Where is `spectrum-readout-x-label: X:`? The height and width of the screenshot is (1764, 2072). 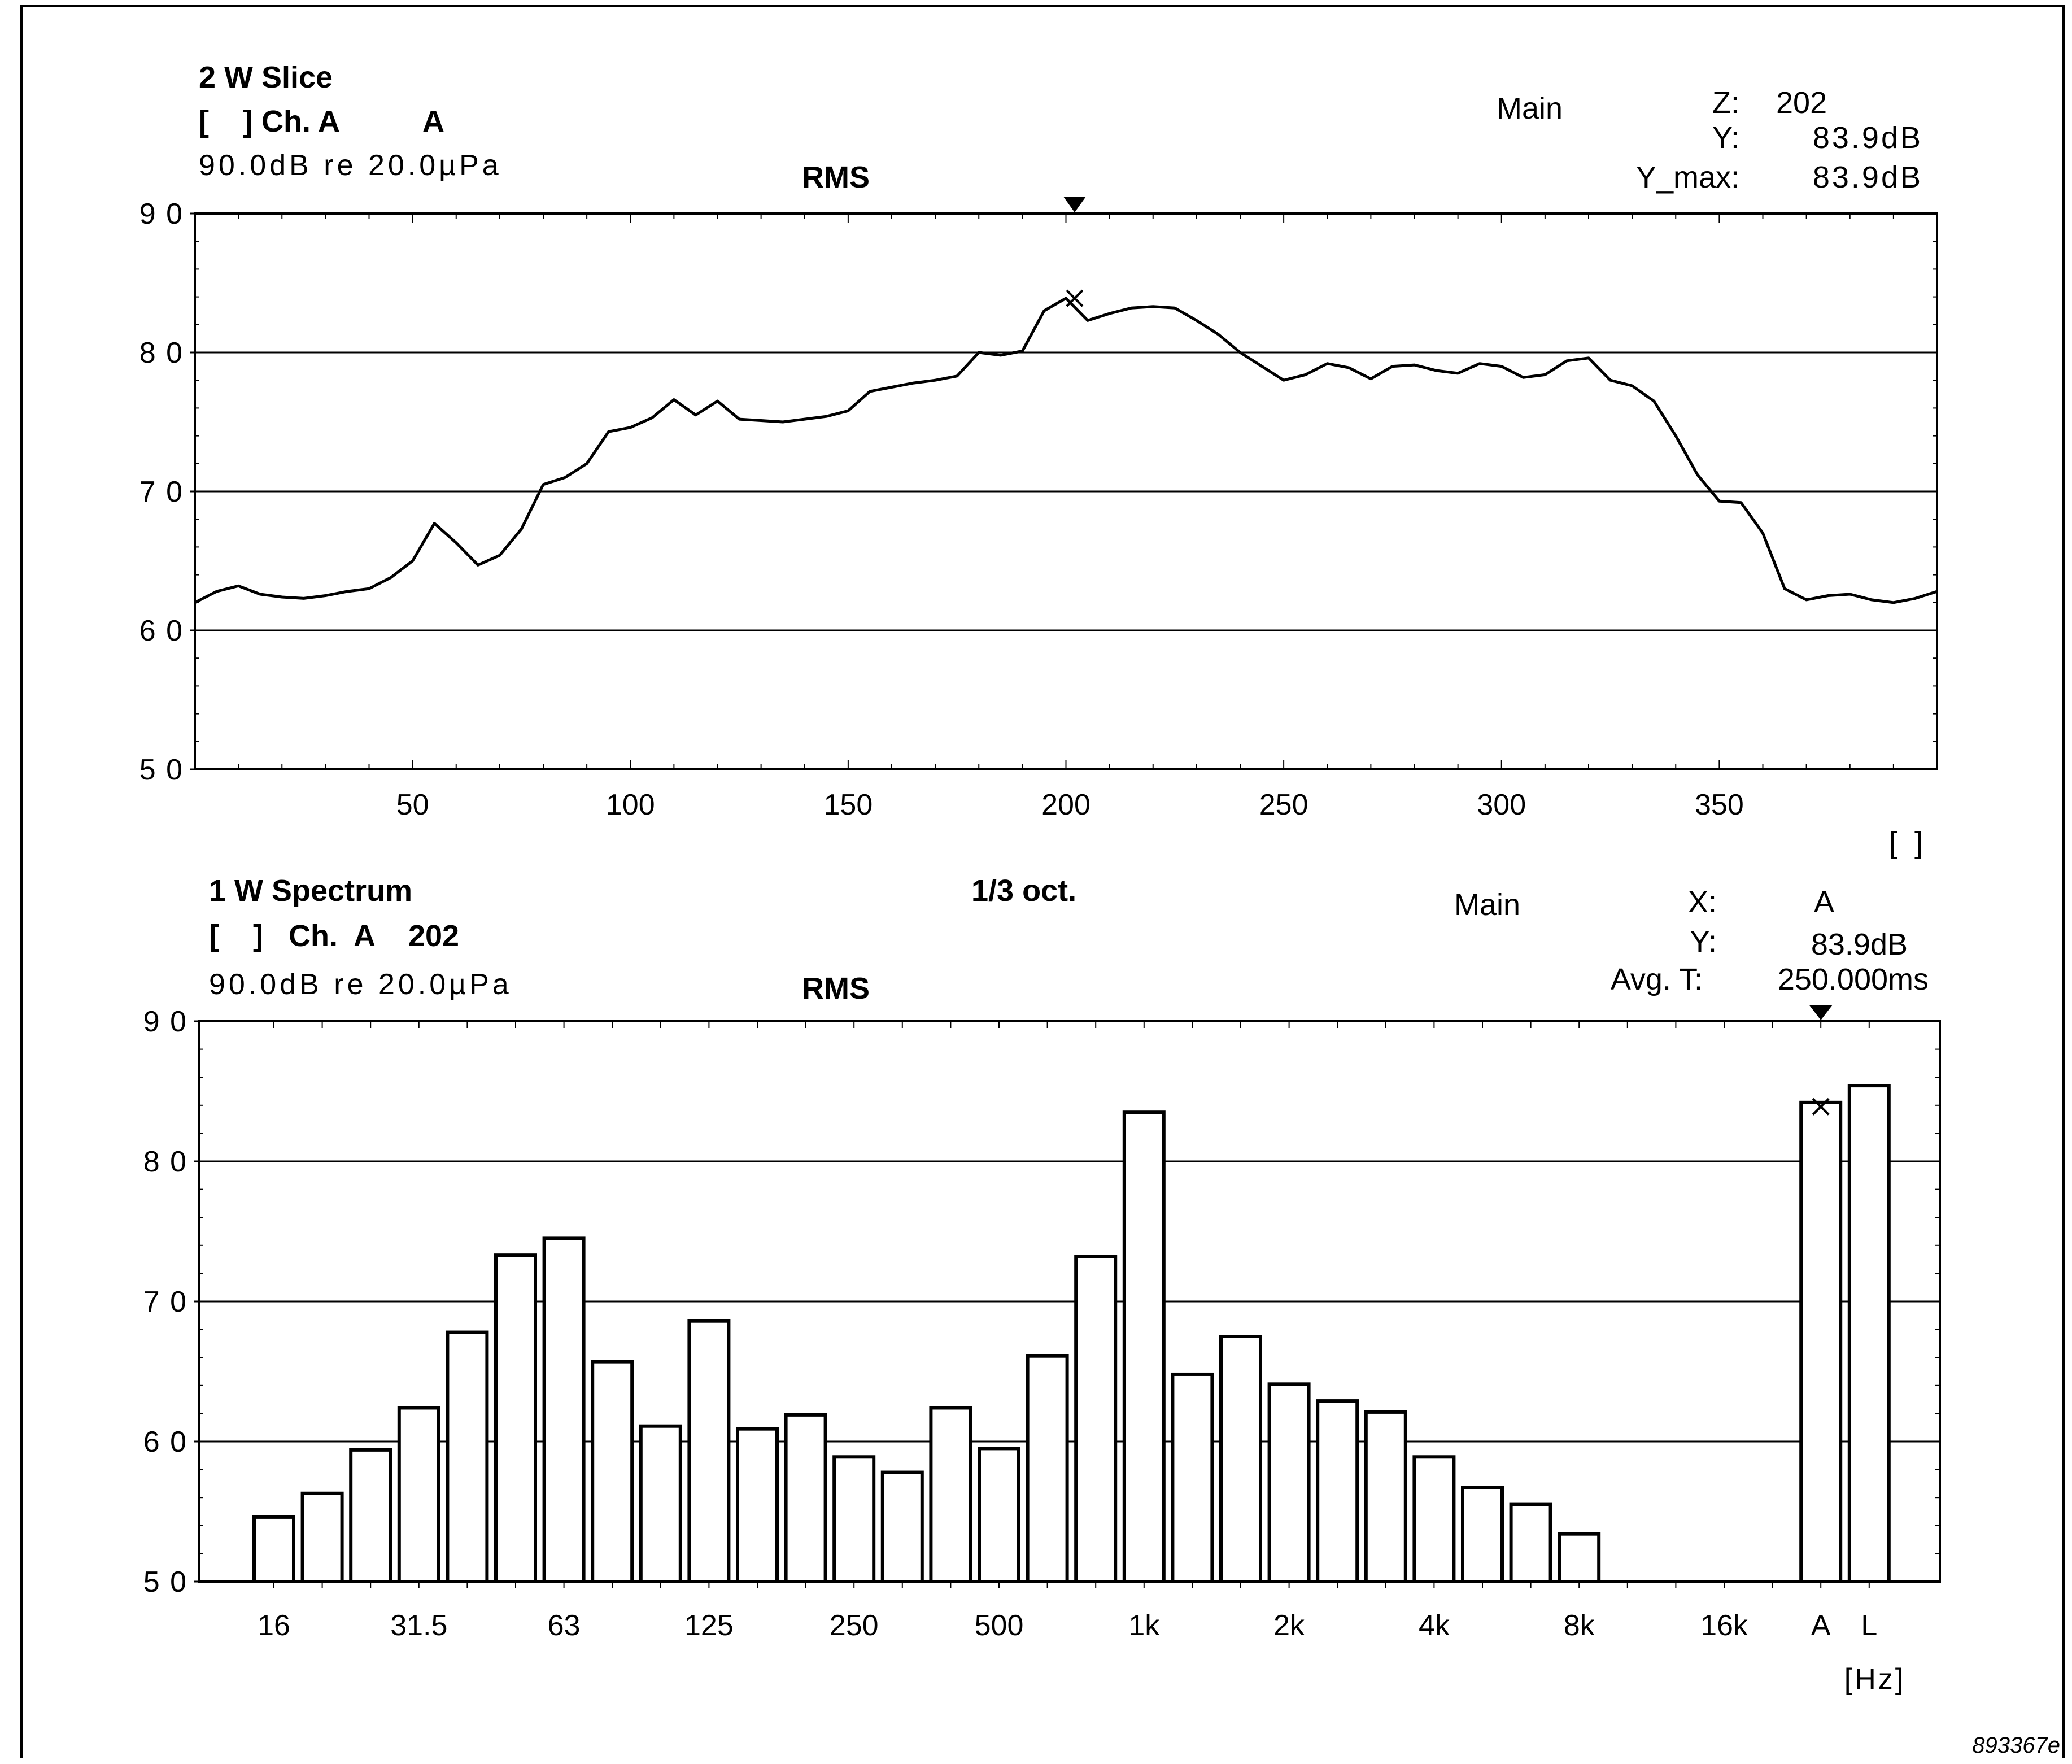 spectrum-readout-x-label: X: is located at coordinates (1703, 902).